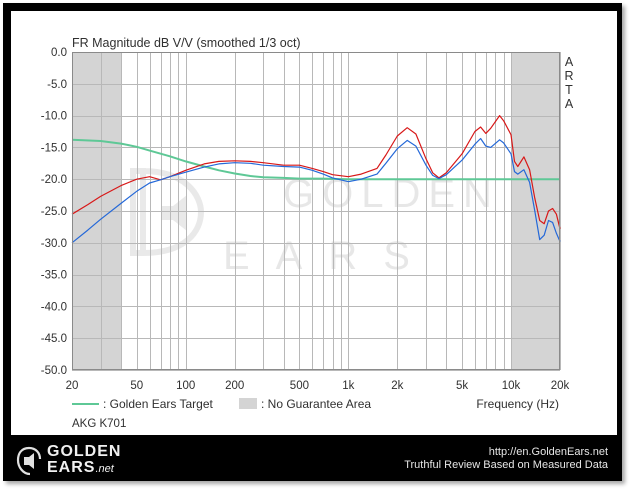  Describe the element at coordinates (54, 244) in the screenshot. I see `y-tick-label: -30.0` at that location.